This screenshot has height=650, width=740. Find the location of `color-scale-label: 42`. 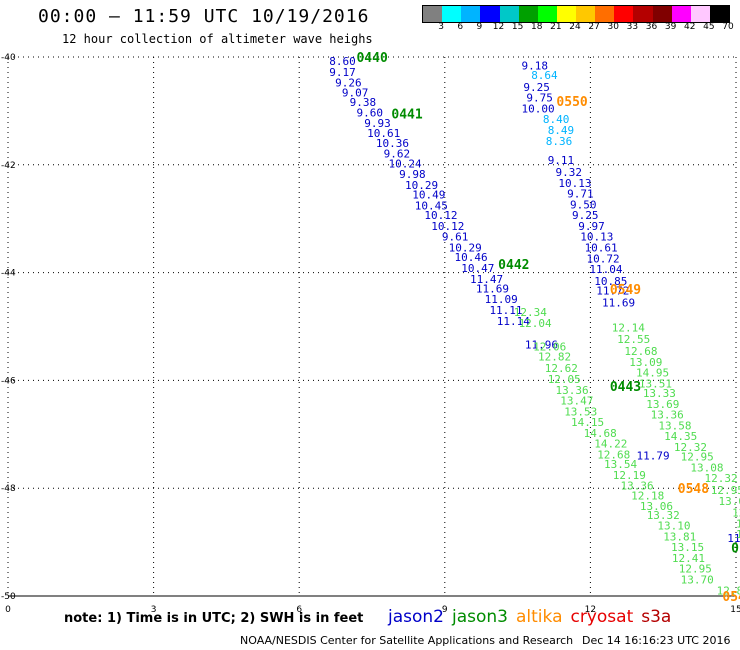

color-scale-label: 42 is located at coordinates (690, 27).